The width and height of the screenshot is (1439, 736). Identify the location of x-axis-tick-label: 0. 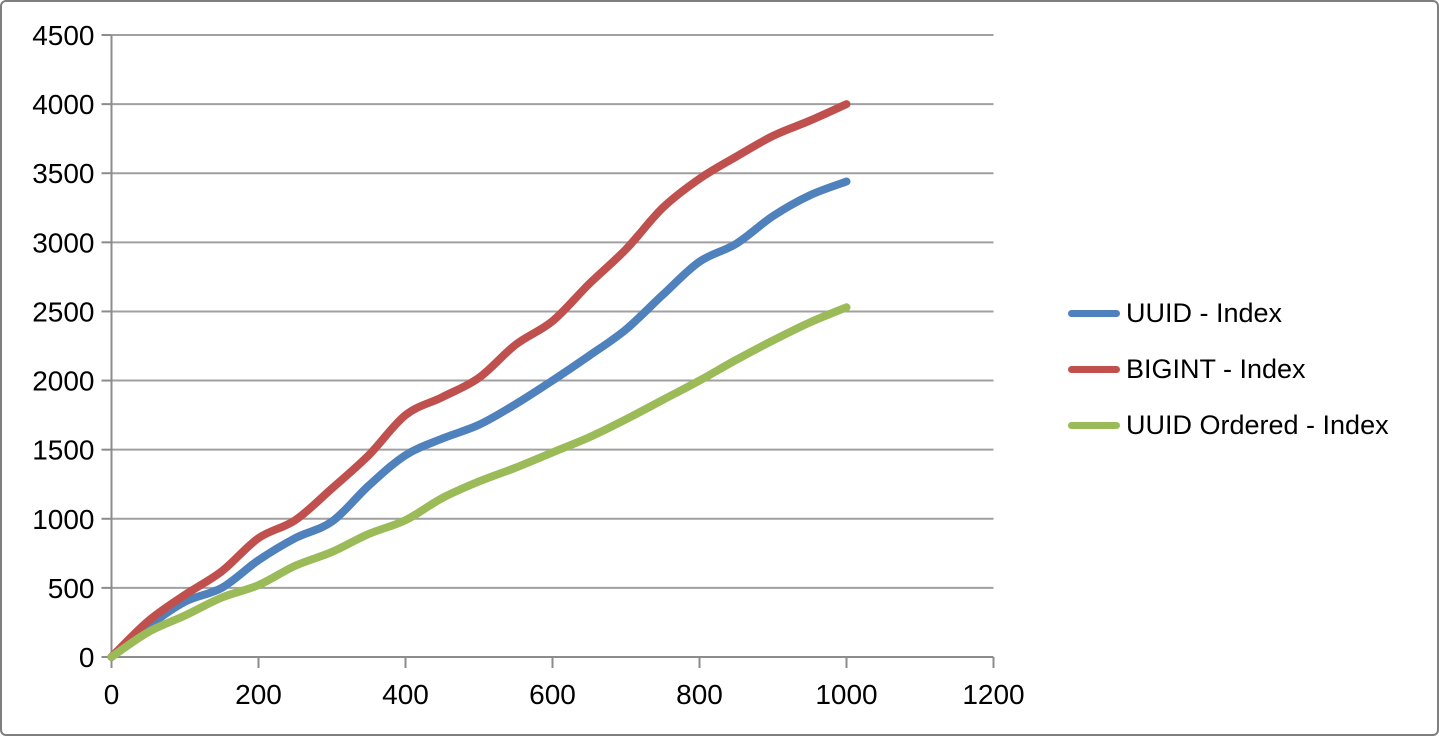
(112, 694).